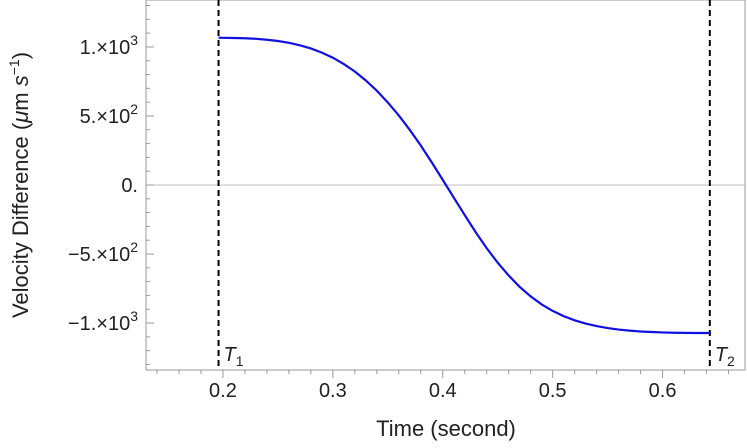 This screenshot has width=747, height=448. I want to click on x-ticks: 0.2 0.3 0.4 0.5 0.6, so click(443, 386).